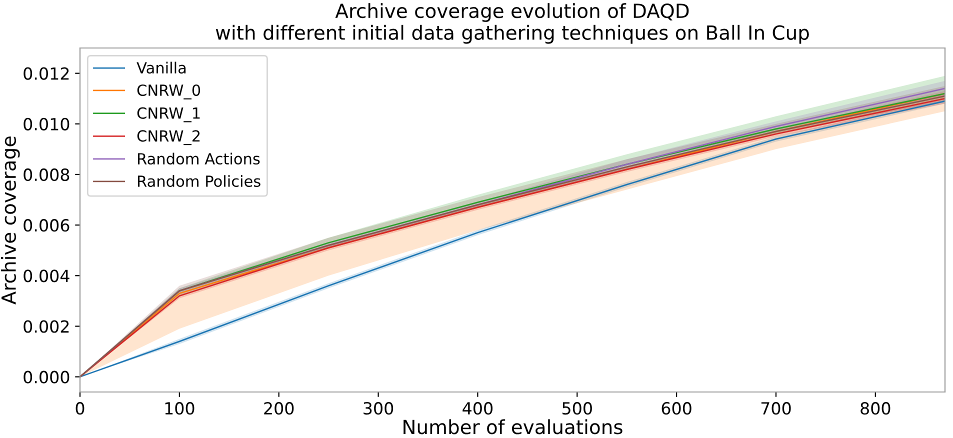 The height and width of the screenshot is (438, 953). Describe the element at coordinates (47, 377) in the screenshot. I see `y-tick-label: 0.000` at that location.